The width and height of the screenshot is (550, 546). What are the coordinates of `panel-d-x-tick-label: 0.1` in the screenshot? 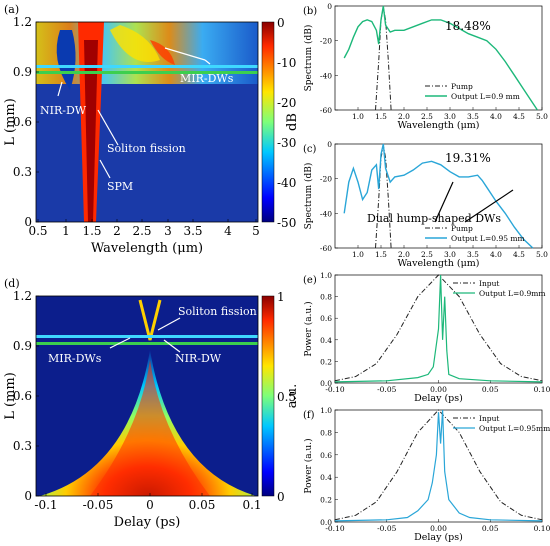 It's located at (251, 505).